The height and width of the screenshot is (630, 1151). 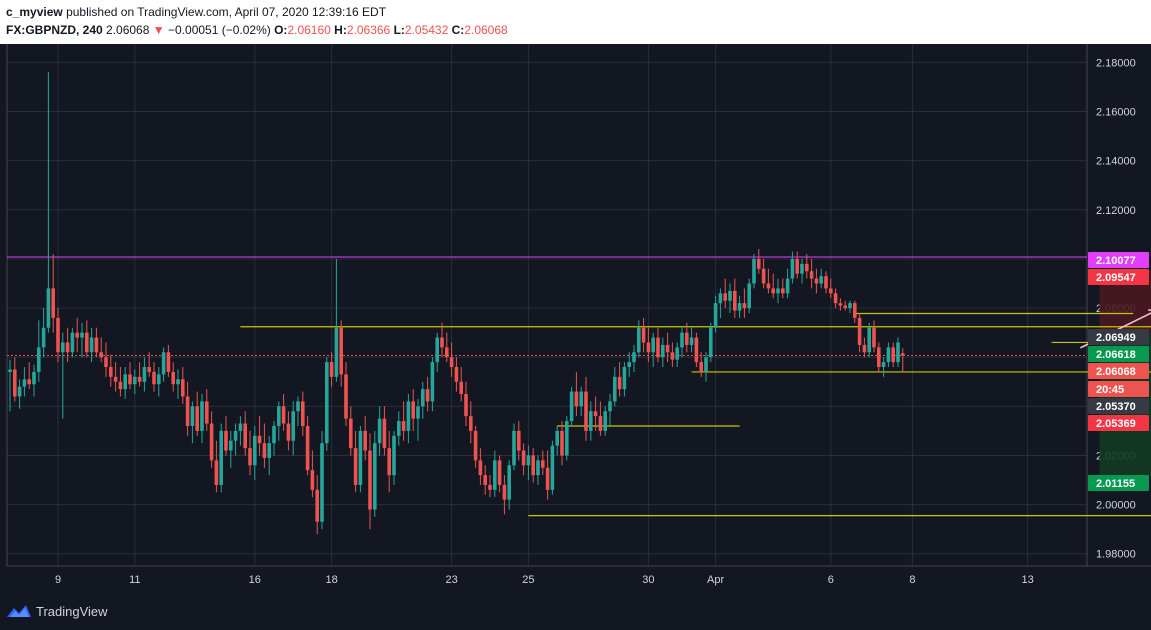 What do you see at coordinates (309, 30) in the screenshot?
I see `open-value: 2.06160` at bounding box center [309, 30].